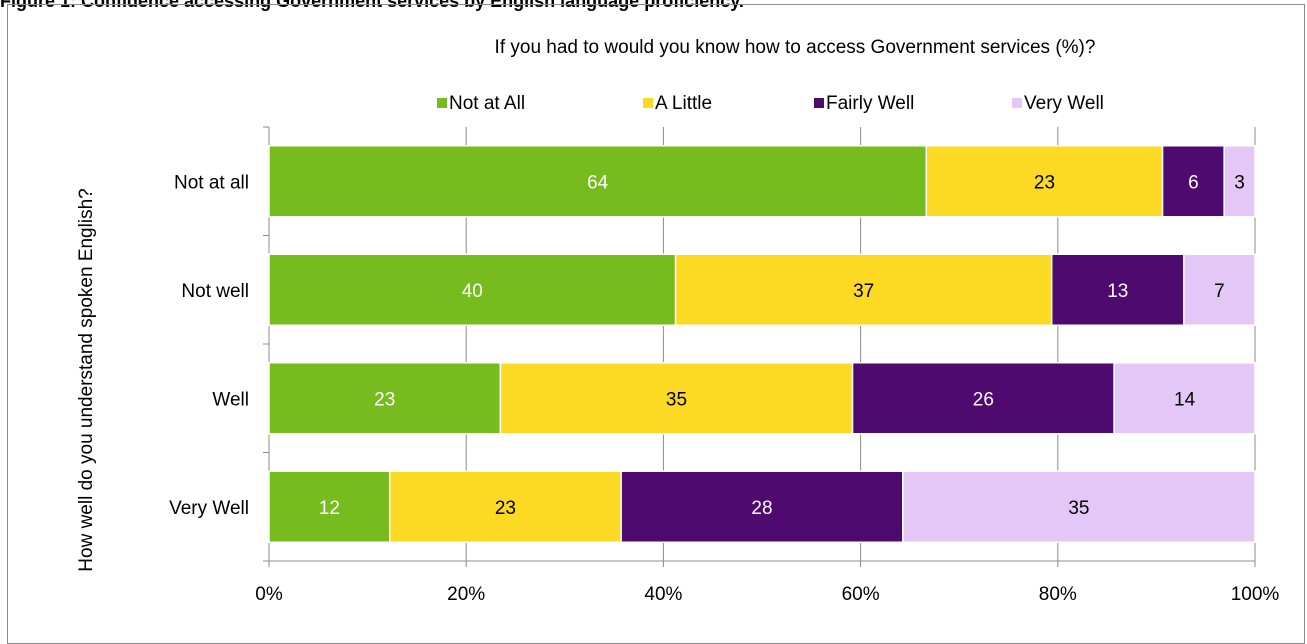  What do you see at coordinates (1064, 103) in the screenshot?
I see `legend-label: Very Well` at bounding box center [1064, 103].